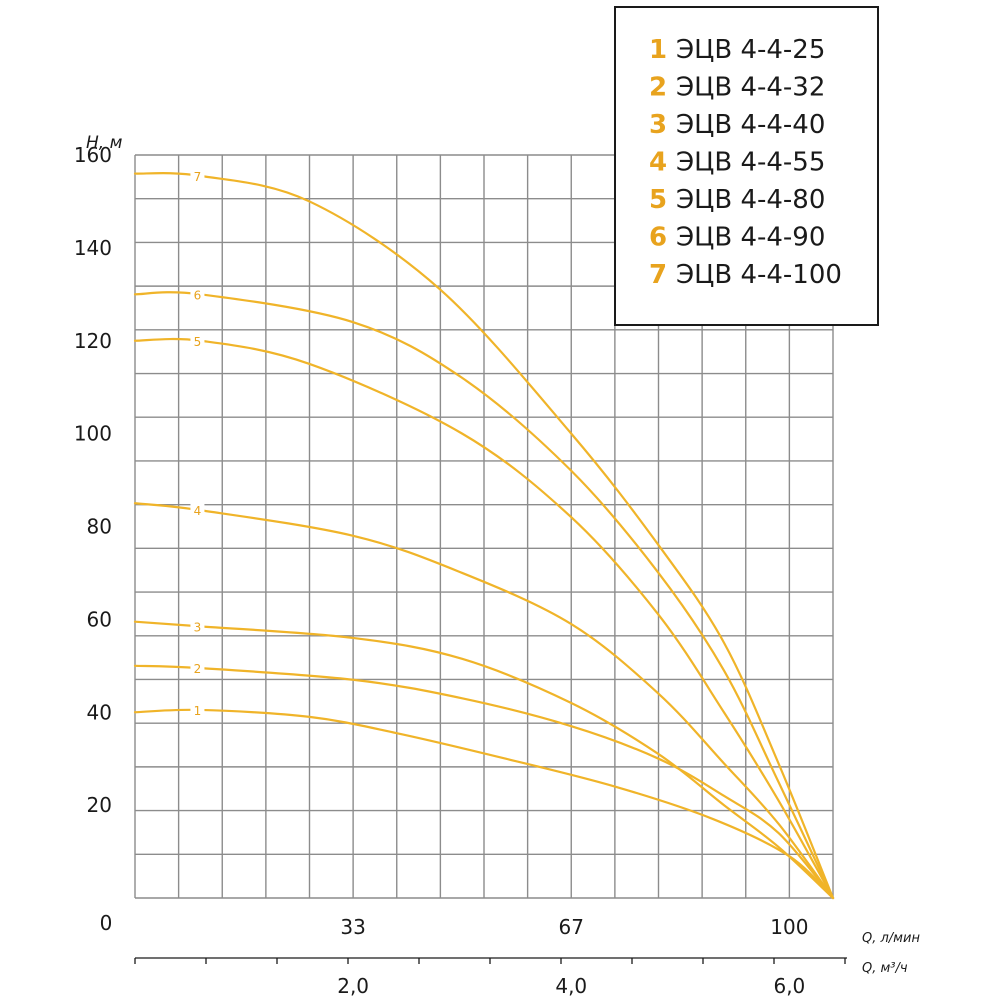  I want to click on legend-item-number: 1, so click(658, 50).